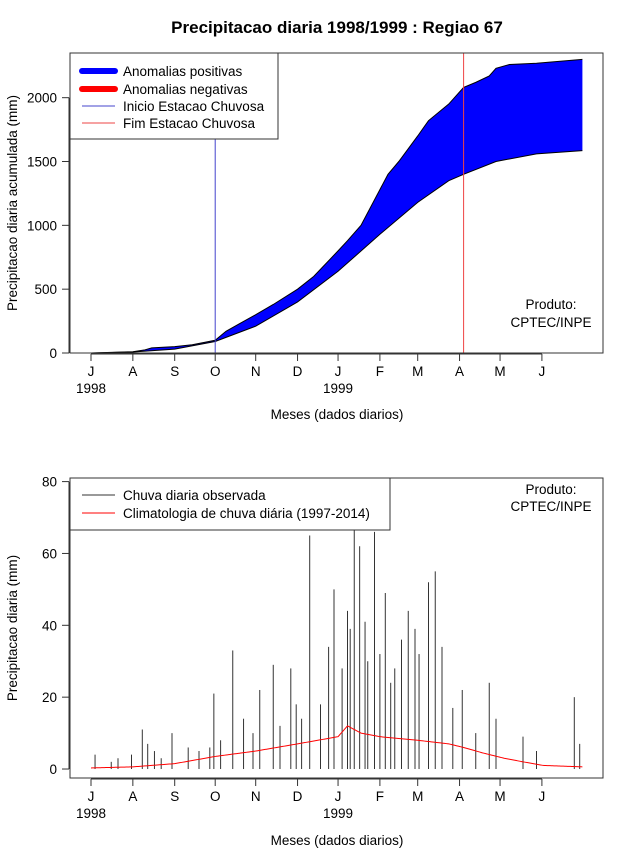 The width and height of the screenshot is (640, 850). Describe the element at coordinates (42, 98) in the screenshot. I see `y-tick-label: 2000` at that location.